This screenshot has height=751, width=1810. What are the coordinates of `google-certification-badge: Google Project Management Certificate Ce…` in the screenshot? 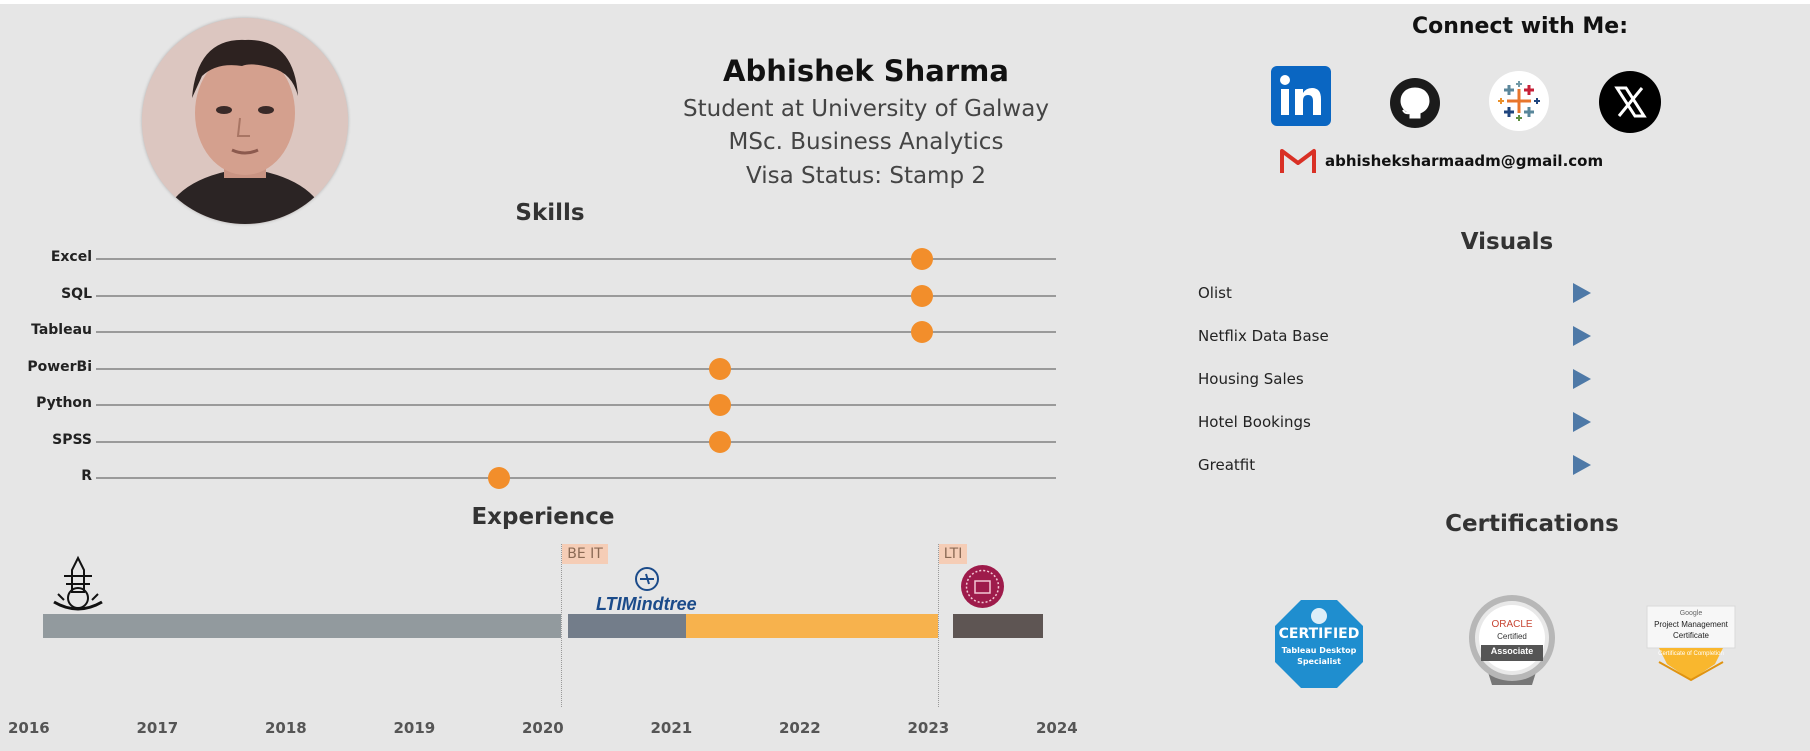 It's located at (1691, 644).